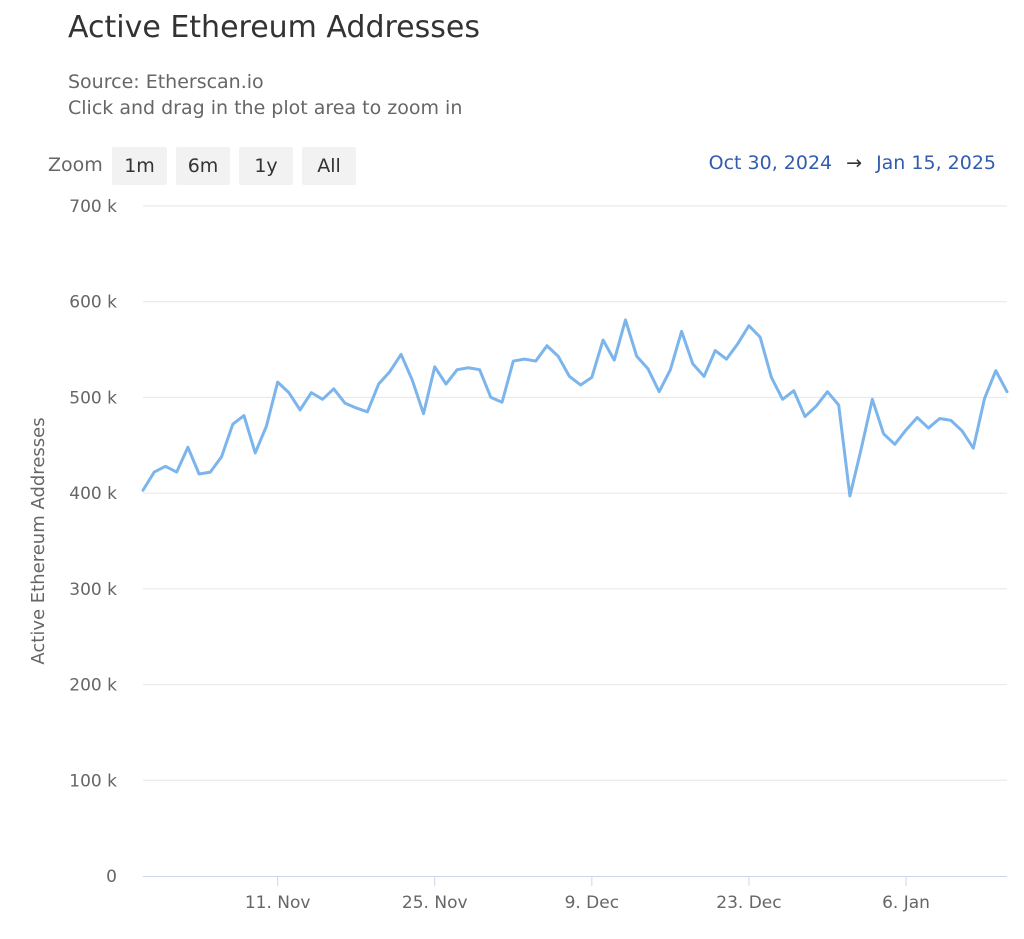  I want to click on y-tick-label: 700 k, so click(93, 207).